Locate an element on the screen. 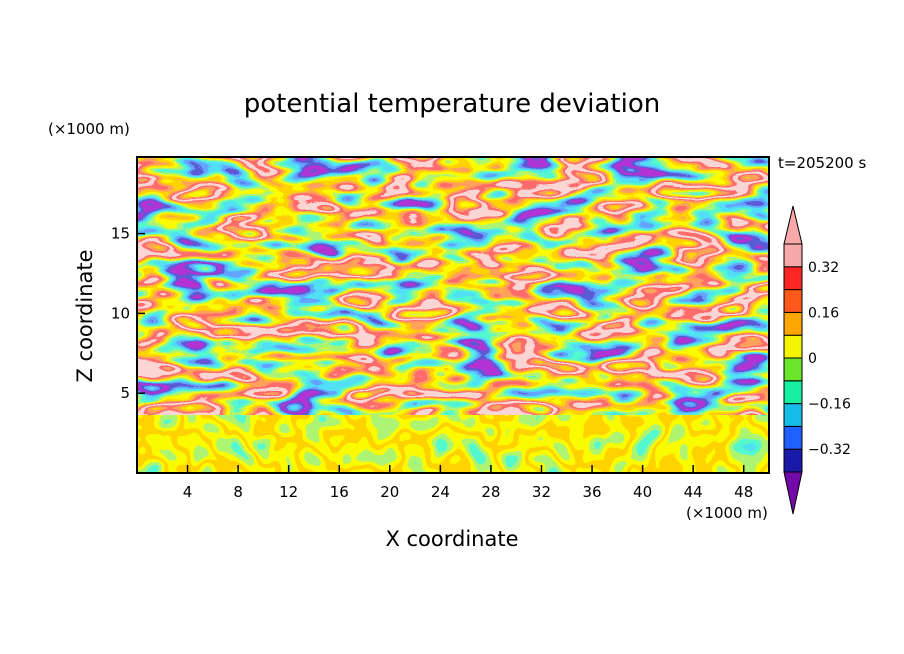  x-tick-label: 12 is located at coordinates (288, 492).